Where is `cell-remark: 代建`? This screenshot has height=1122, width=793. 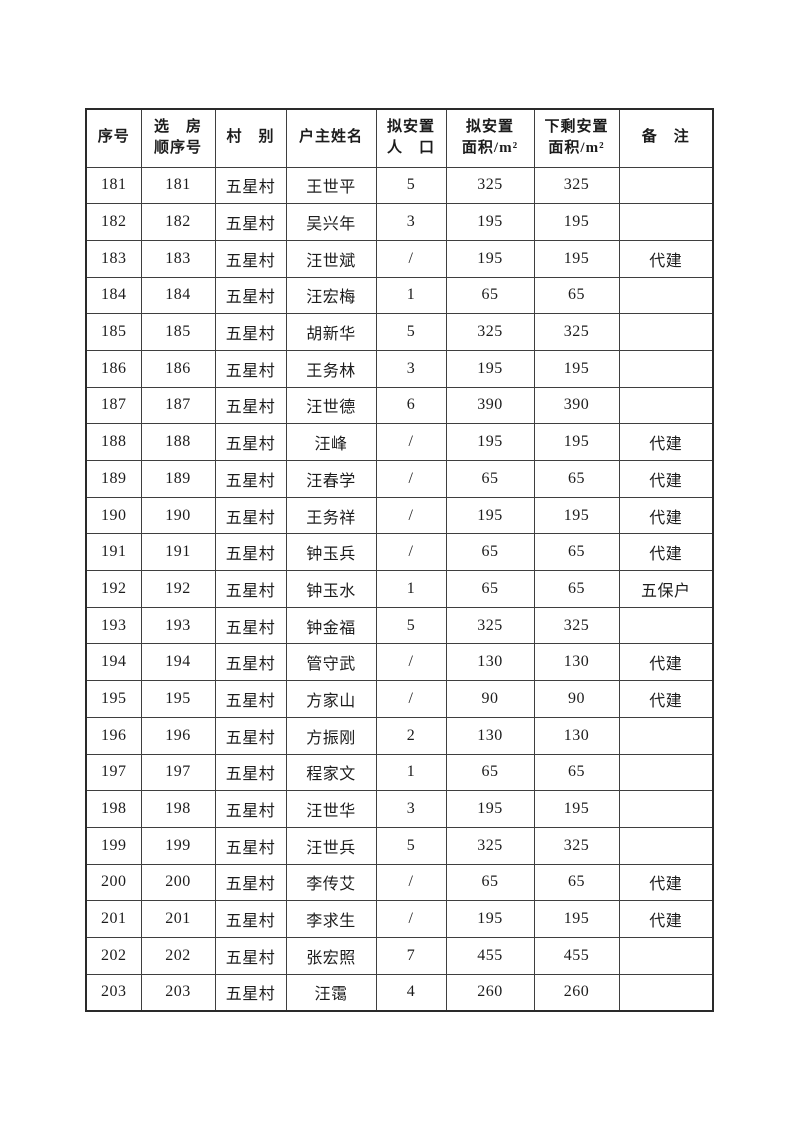 cell-remark: 代建 is located at coordinates (666, 258).